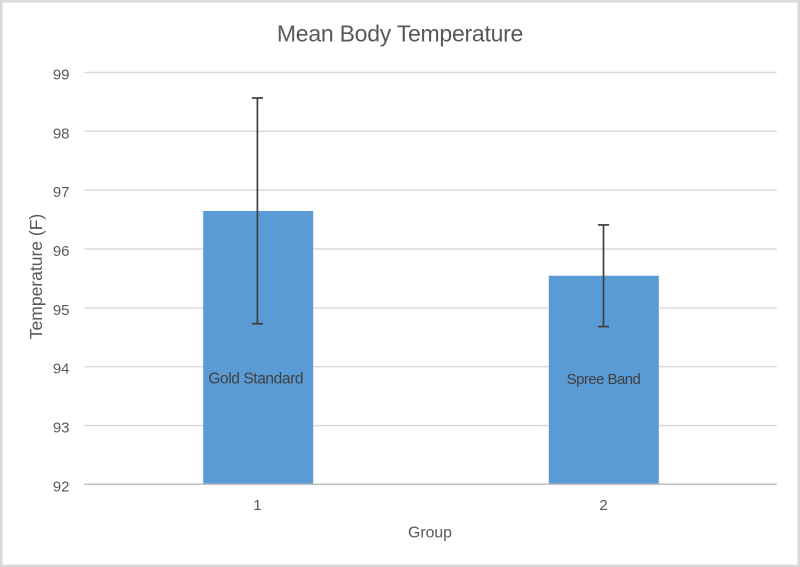 Image resolution: width=800 pixels, height=567 pixels. Describe the element at coordinates (255, 378) in the screenshot. I see `svg-text: Gold Standard` at that location.